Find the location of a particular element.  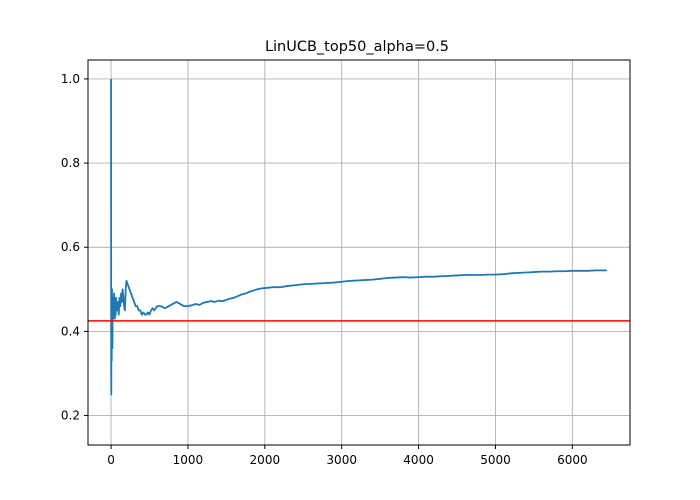

y-axis: 0.2 0.4 0.6 0.8 1.0 is located at coordinates (74, 247).